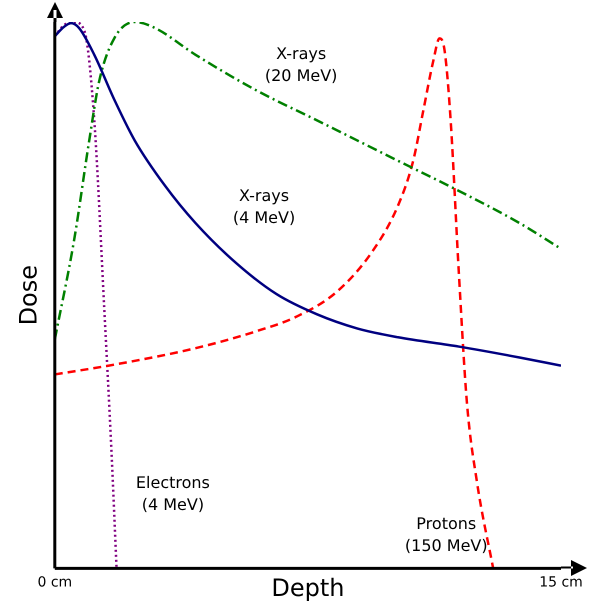 Image resolution: width=590 pixels, height=606 pixels. Describe the element at coordinates (301, 64) in the screenshot. I see `series-label: X-rays (20 MeV)` at that location.